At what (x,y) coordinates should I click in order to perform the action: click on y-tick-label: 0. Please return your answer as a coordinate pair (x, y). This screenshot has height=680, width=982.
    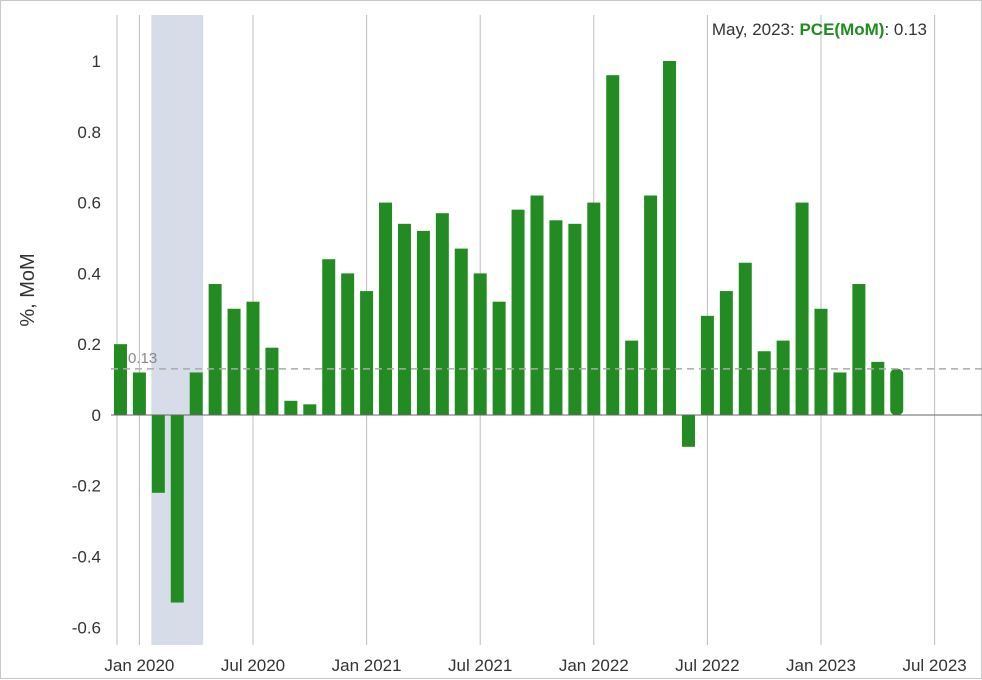
    Looking at the image, I should click on (96, 415).